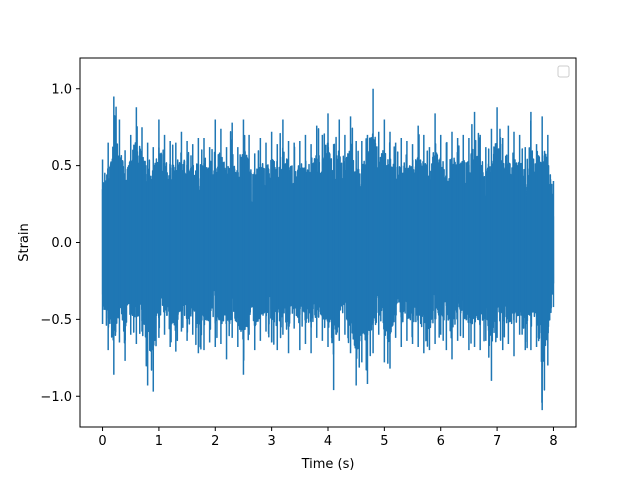 The height and width of the screenshot is (480, 640). I want to click on x-axis: 0 1 2 3 4 5 6 7 8, so click(328, 438).